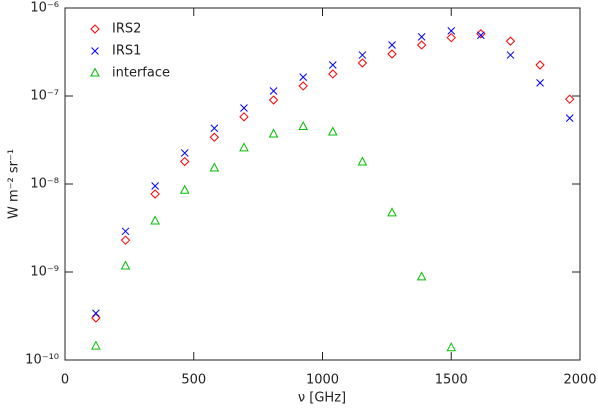 The width and height of the screenshot is (598, 408). I want to click on x-tick-label: 1000, so click(322, 380).